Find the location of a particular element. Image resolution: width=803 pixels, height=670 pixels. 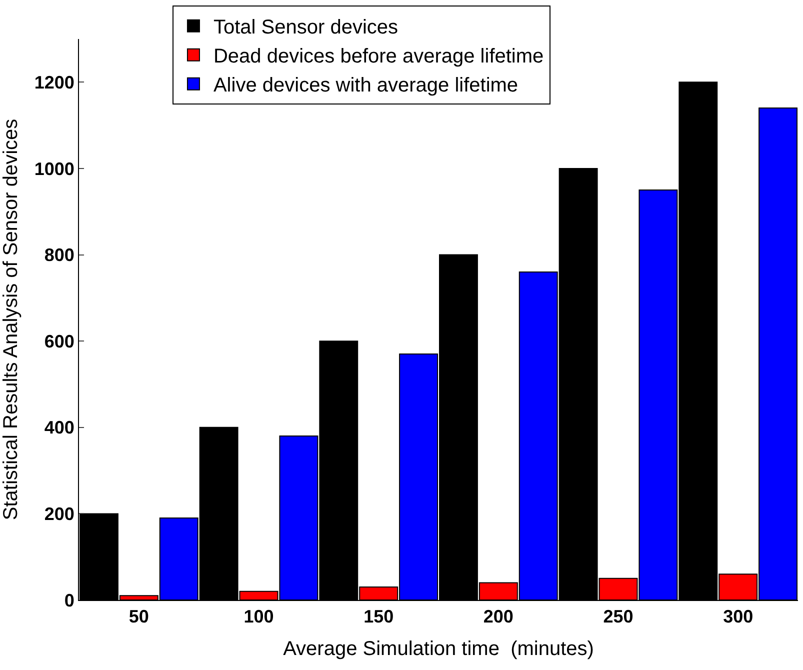

y-tick-label: 0 is located at coordinates (69, 600).